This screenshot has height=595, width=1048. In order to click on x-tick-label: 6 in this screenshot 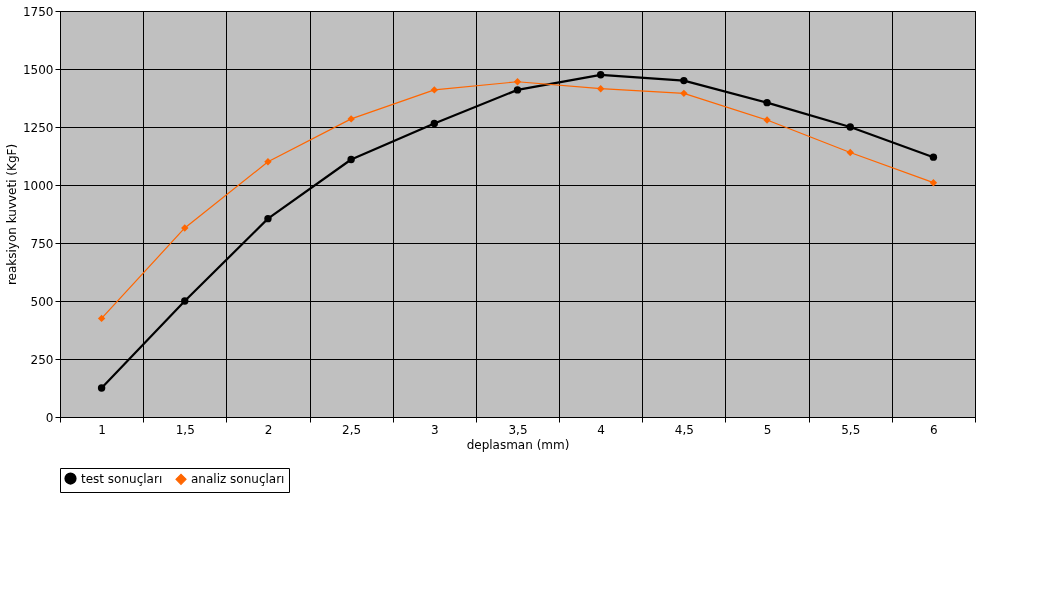, I will do `click(934, 429)`.